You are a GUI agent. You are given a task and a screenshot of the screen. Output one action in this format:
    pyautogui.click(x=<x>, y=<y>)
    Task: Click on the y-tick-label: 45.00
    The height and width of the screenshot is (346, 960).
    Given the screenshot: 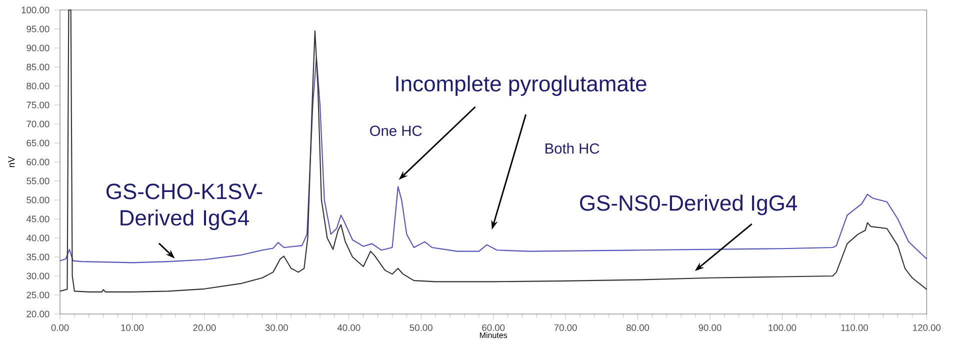 What is the action you would take?
    pyautogui.click(x=38, y=219)
    